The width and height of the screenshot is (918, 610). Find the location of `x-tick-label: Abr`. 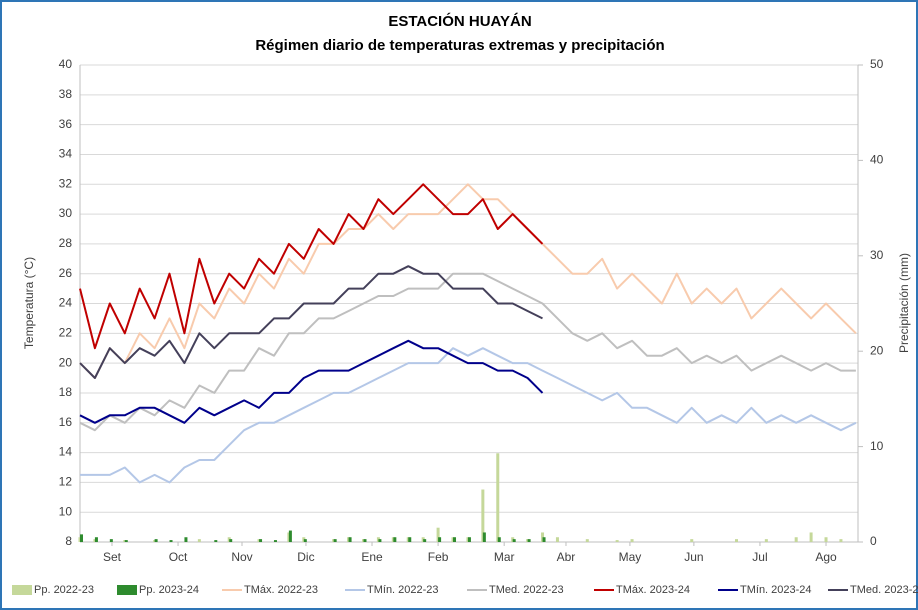

x-tick-label: Abr is located at coordinates (566, 557).